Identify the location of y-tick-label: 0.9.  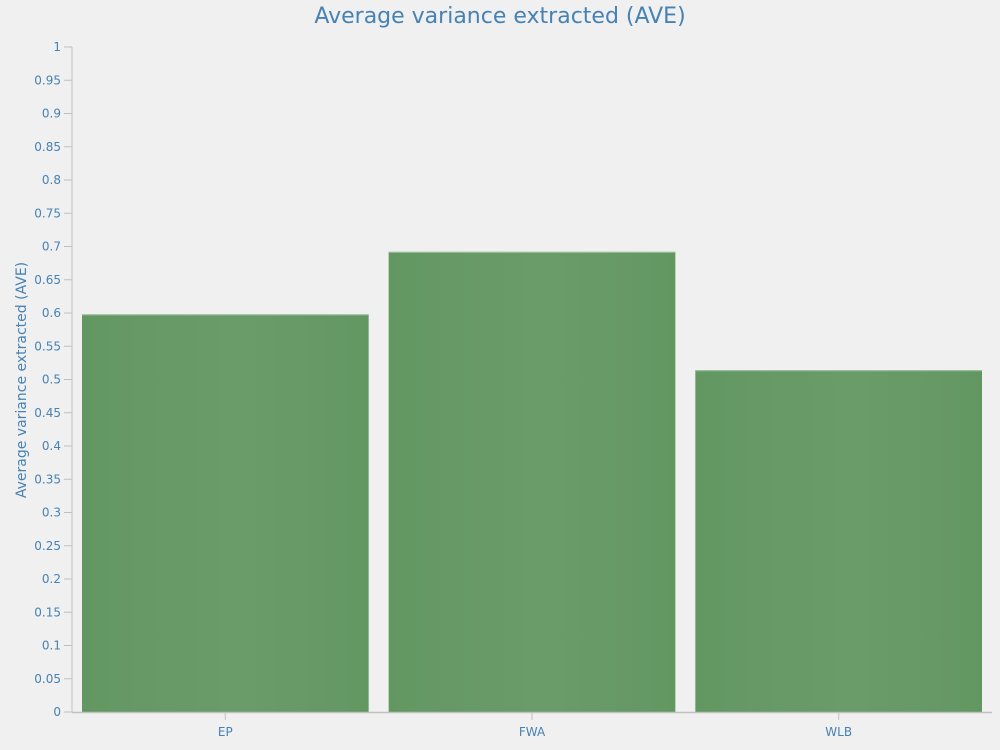
(51, 114).